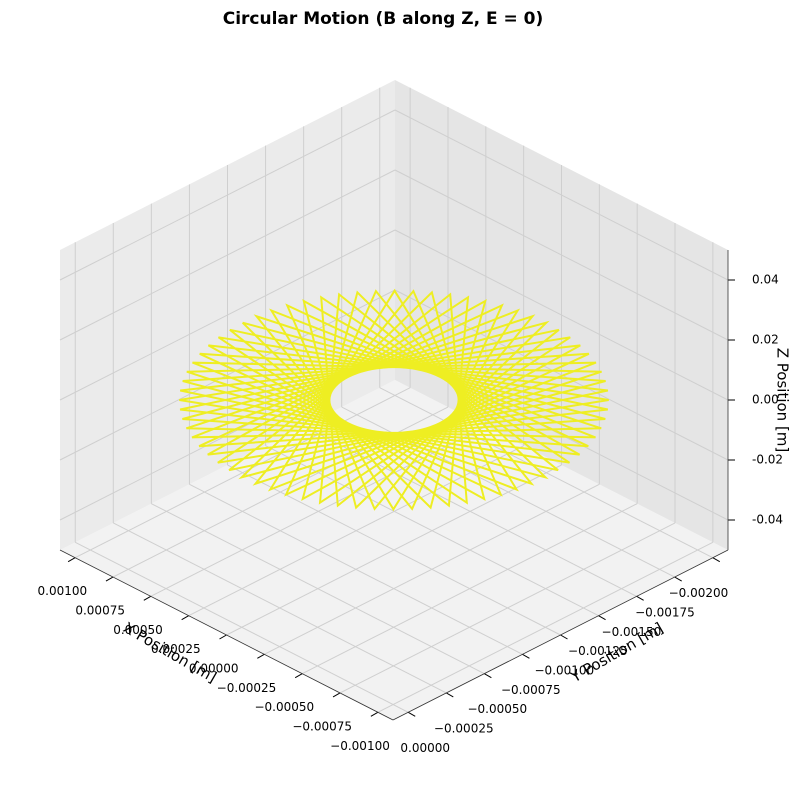  What do you see at coordinates (247, 688) in the screenshot?
I see `x-tick-label: −0.00025` at bounding box center [247, 688].